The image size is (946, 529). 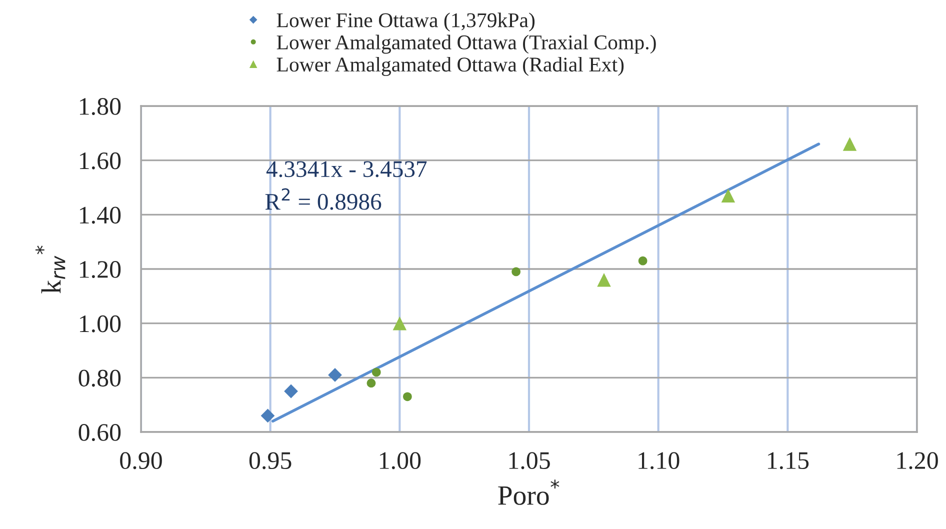 I want to click on y-tick-label: 1.20, so click(x=100, y=269).